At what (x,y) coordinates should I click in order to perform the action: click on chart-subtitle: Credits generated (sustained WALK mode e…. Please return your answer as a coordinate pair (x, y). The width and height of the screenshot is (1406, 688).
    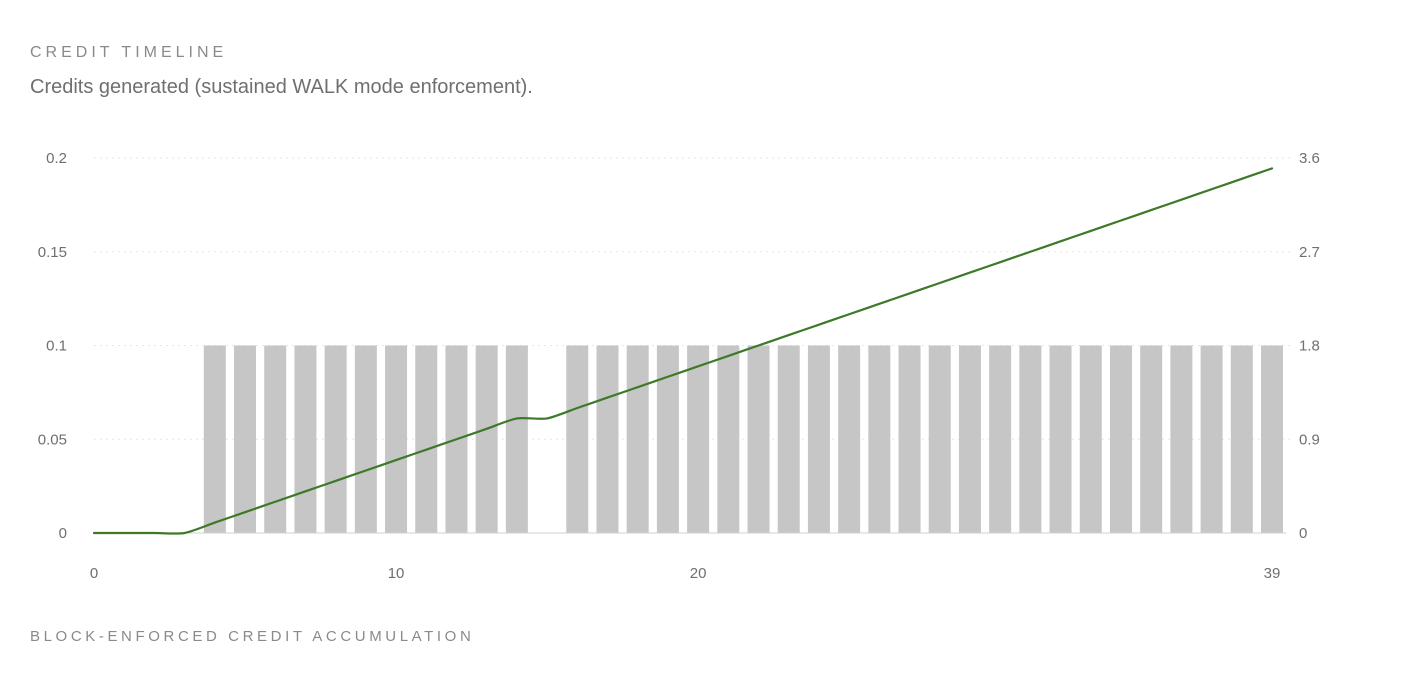
    Looking at the image, I should click on (281, 87).